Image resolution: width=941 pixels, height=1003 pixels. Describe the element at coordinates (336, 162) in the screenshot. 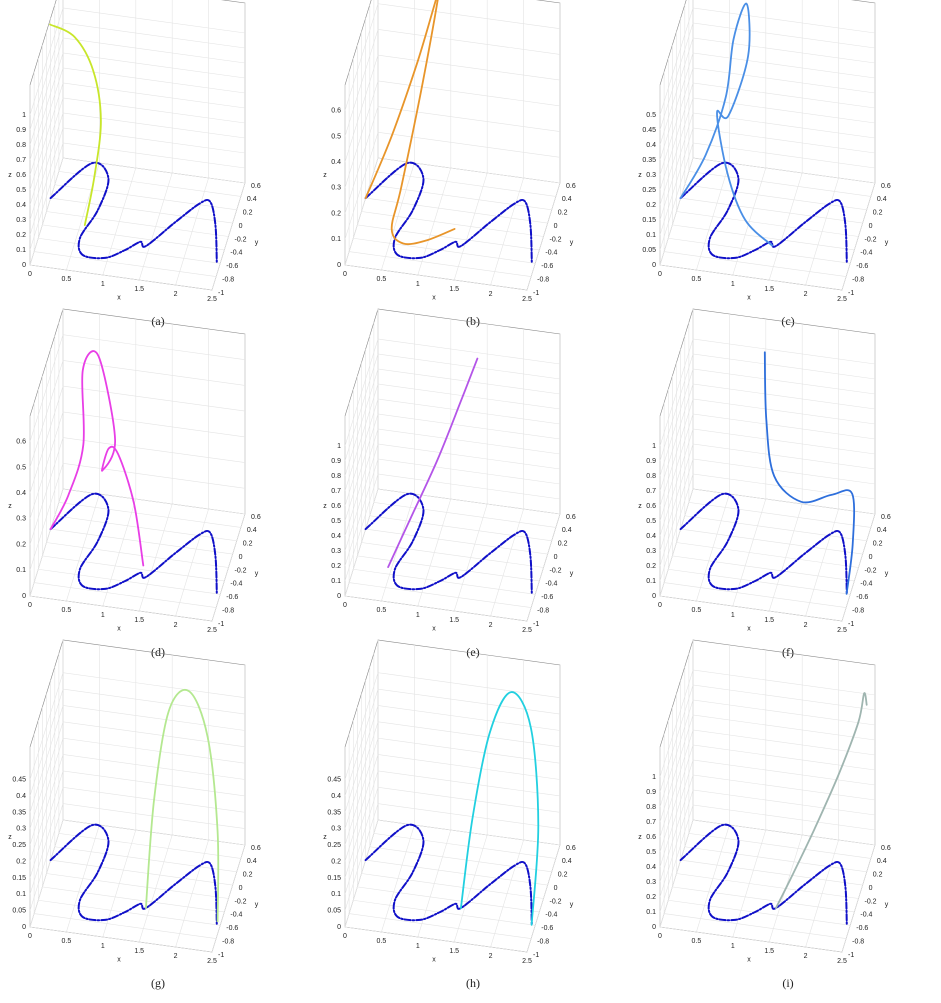

I see `z-tick-label: 0.4` at that location.